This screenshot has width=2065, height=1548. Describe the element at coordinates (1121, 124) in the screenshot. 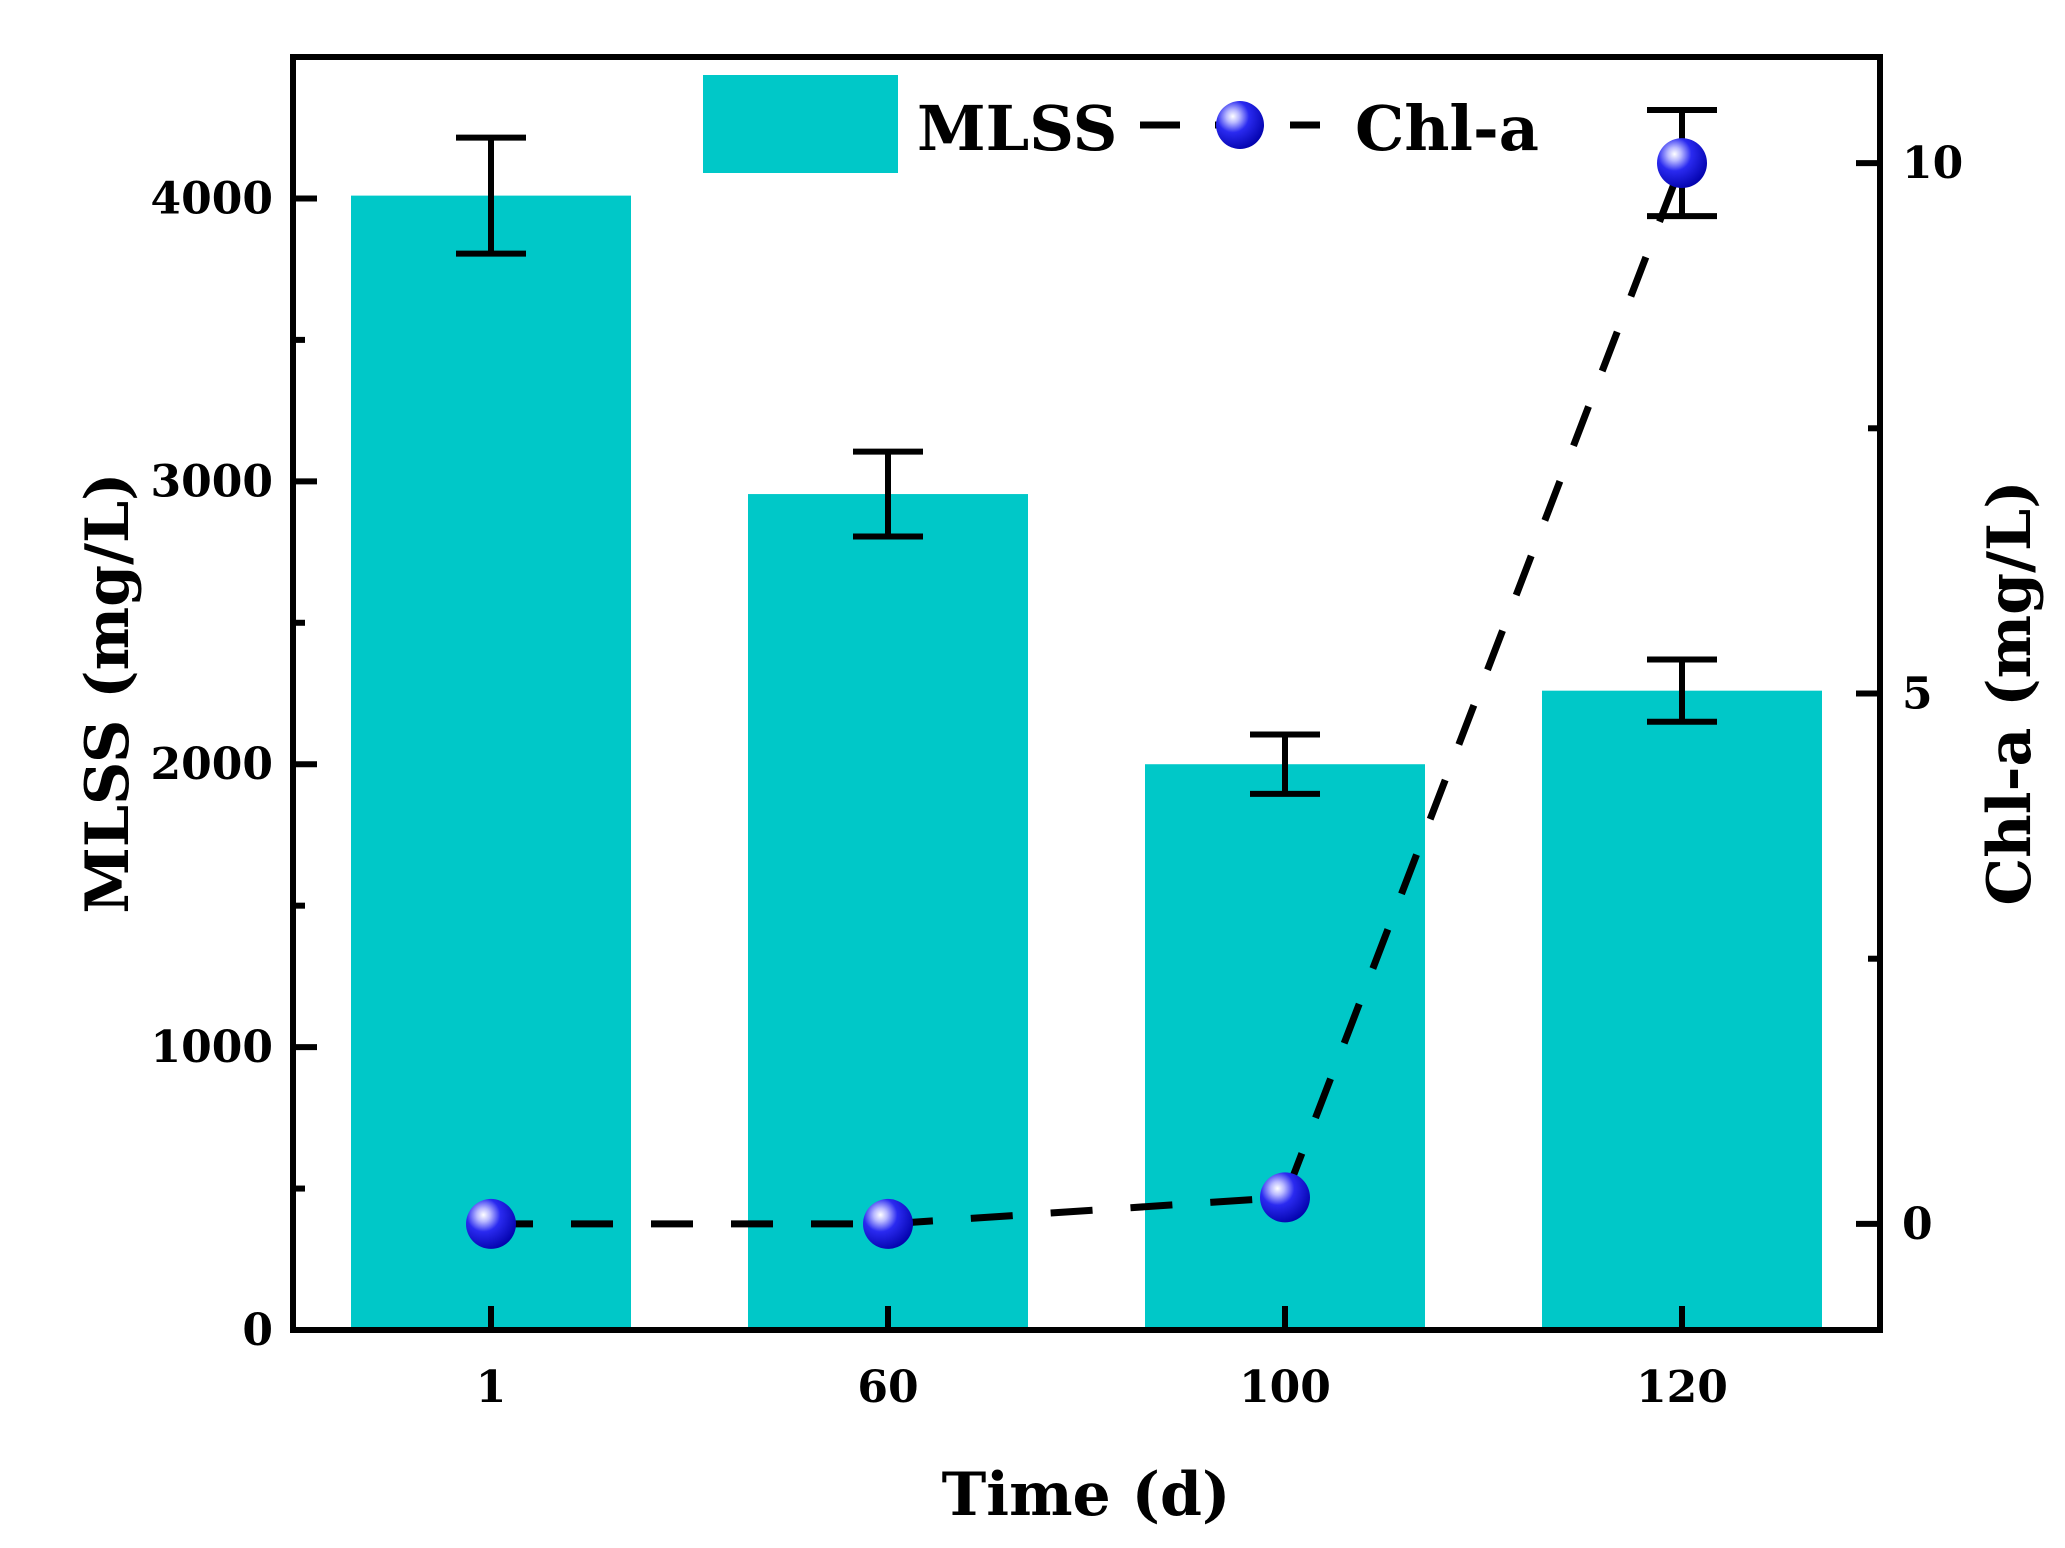

I see `legend: MLSS Chl-a` at that location.